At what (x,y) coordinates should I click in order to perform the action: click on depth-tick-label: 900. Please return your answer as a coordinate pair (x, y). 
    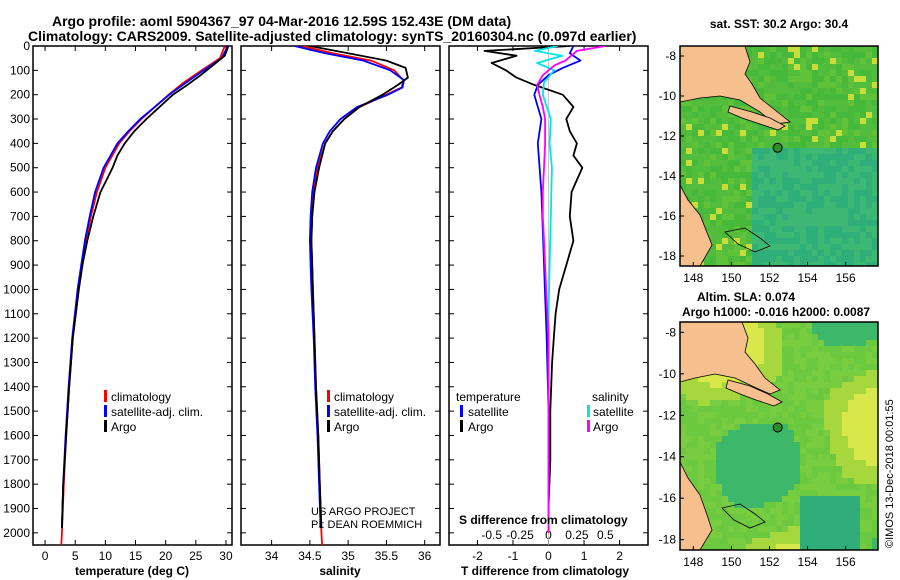
    Looking at the image, I should click on (20, 265).